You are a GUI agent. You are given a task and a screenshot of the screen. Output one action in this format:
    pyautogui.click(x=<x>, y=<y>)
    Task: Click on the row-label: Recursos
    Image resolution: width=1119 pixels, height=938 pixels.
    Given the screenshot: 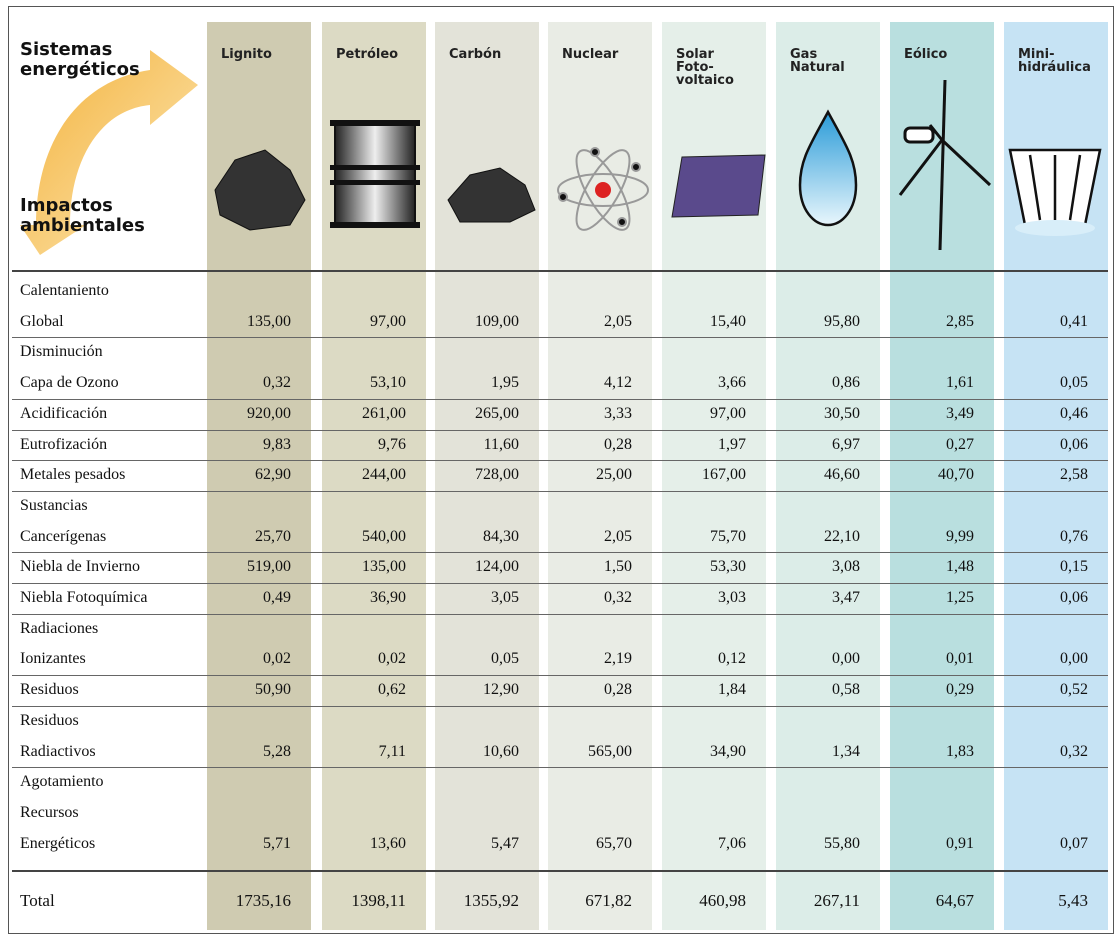 What is the action you would take?
    pyautogui.click(x=49, y=812)
    